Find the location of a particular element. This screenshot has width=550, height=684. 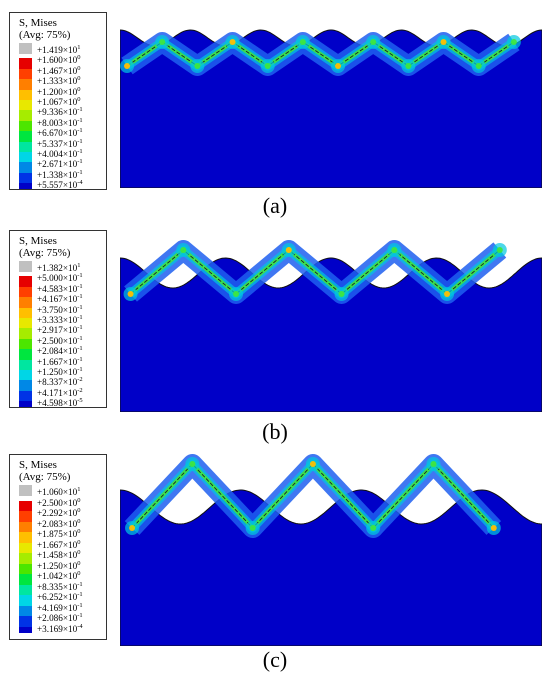

legend-label: +1.333×100 is located at coordinates (58, 80).